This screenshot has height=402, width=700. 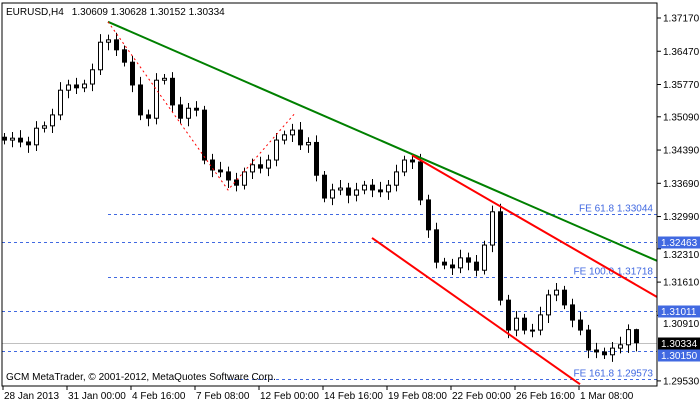 I want to click on x-tick-label: 26 Feb 16:00, so click(x=545, y=396).